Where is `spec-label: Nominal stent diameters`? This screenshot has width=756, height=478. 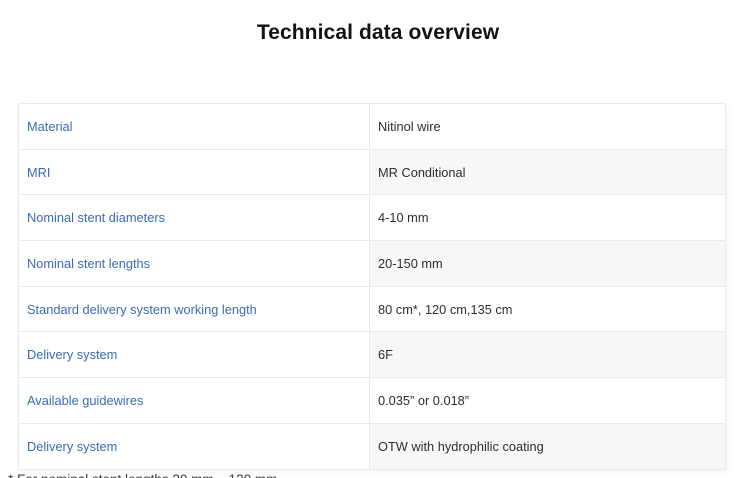
spec-label: Nominal stent diameters is located at coordinates (194, 218).